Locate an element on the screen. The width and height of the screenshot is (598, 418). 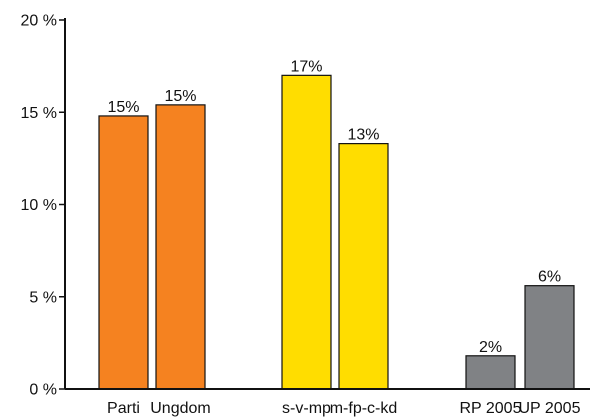
data-label: 2% is located at coordinates (490, 347).